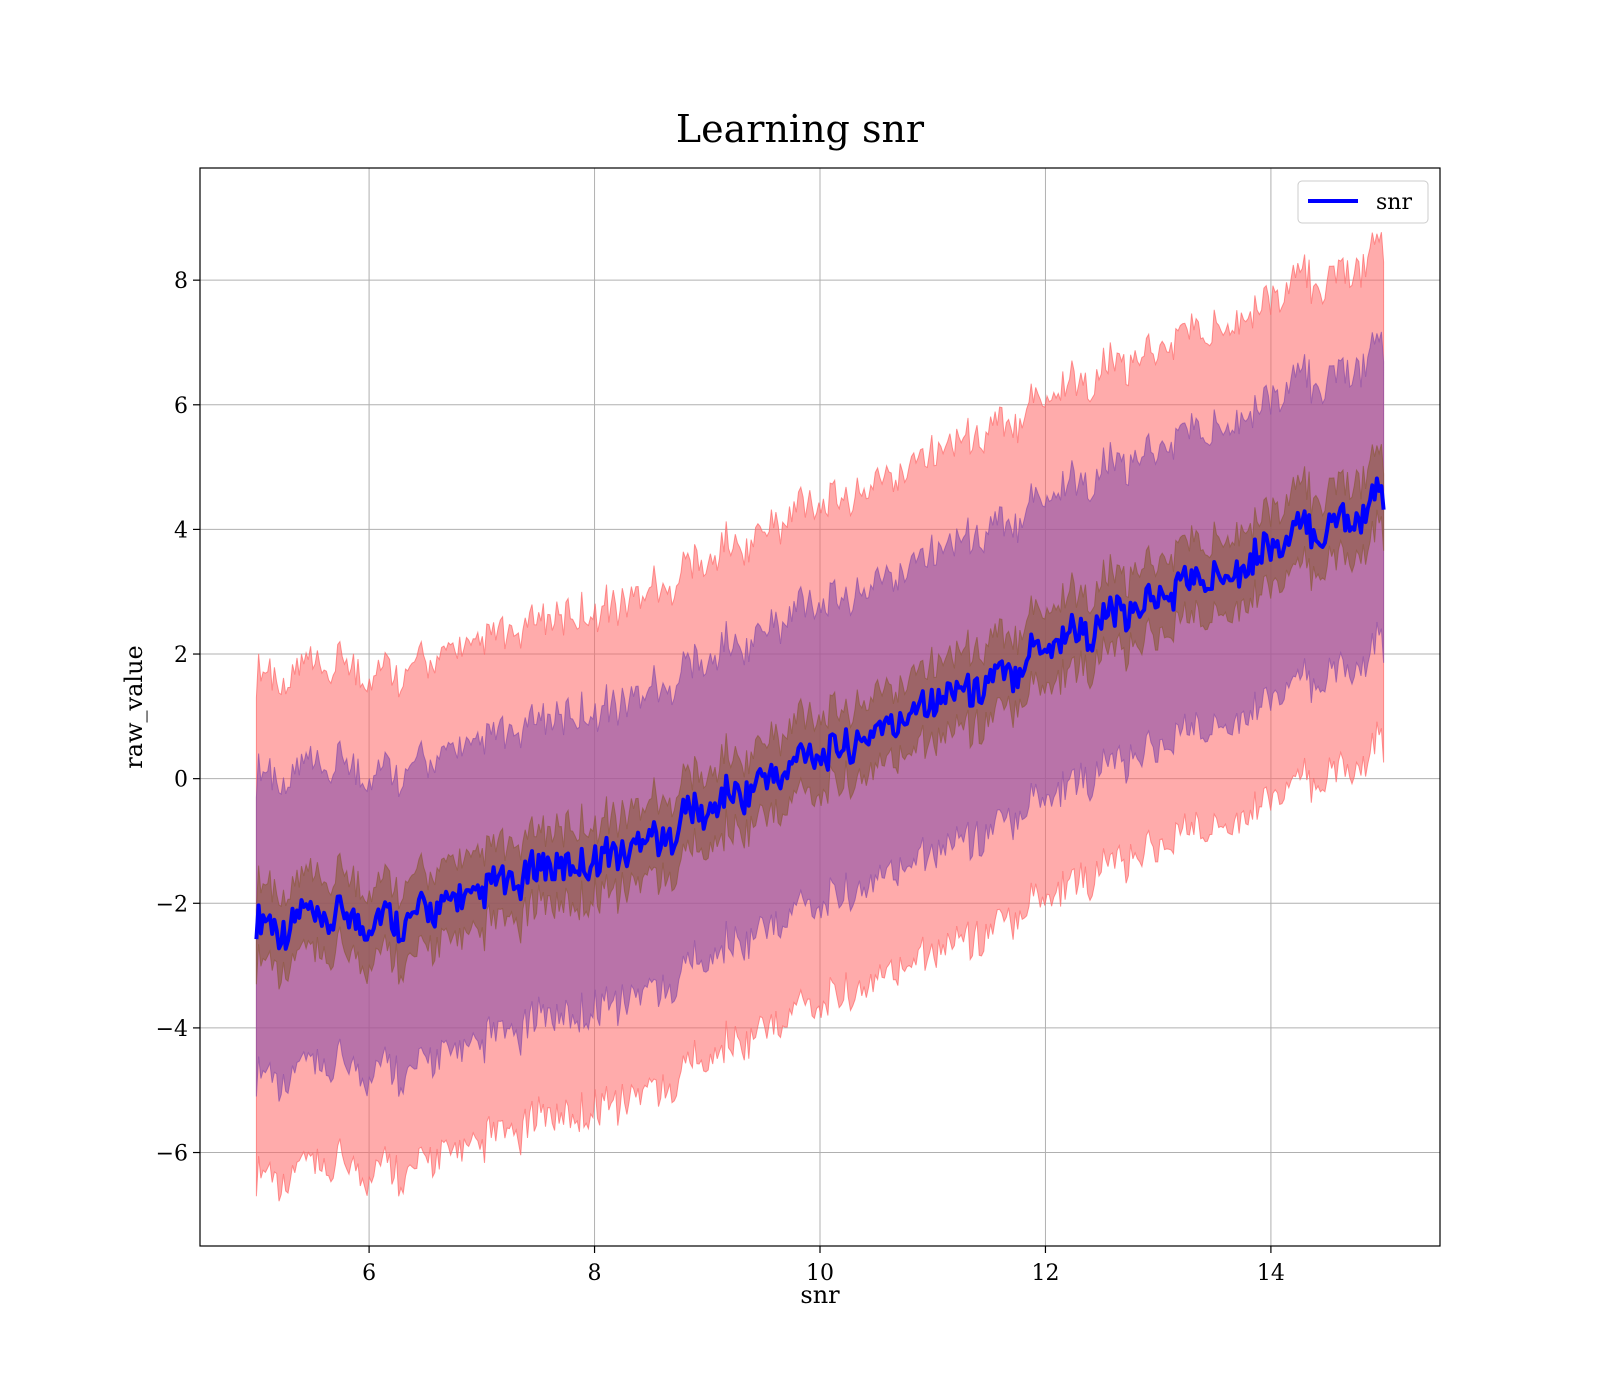 The width and height of the screenshot is (1600, 1400). Describe the element at coordinates (172, 1029) in the screenshot. I see `y-tick-label: −4` at that location.